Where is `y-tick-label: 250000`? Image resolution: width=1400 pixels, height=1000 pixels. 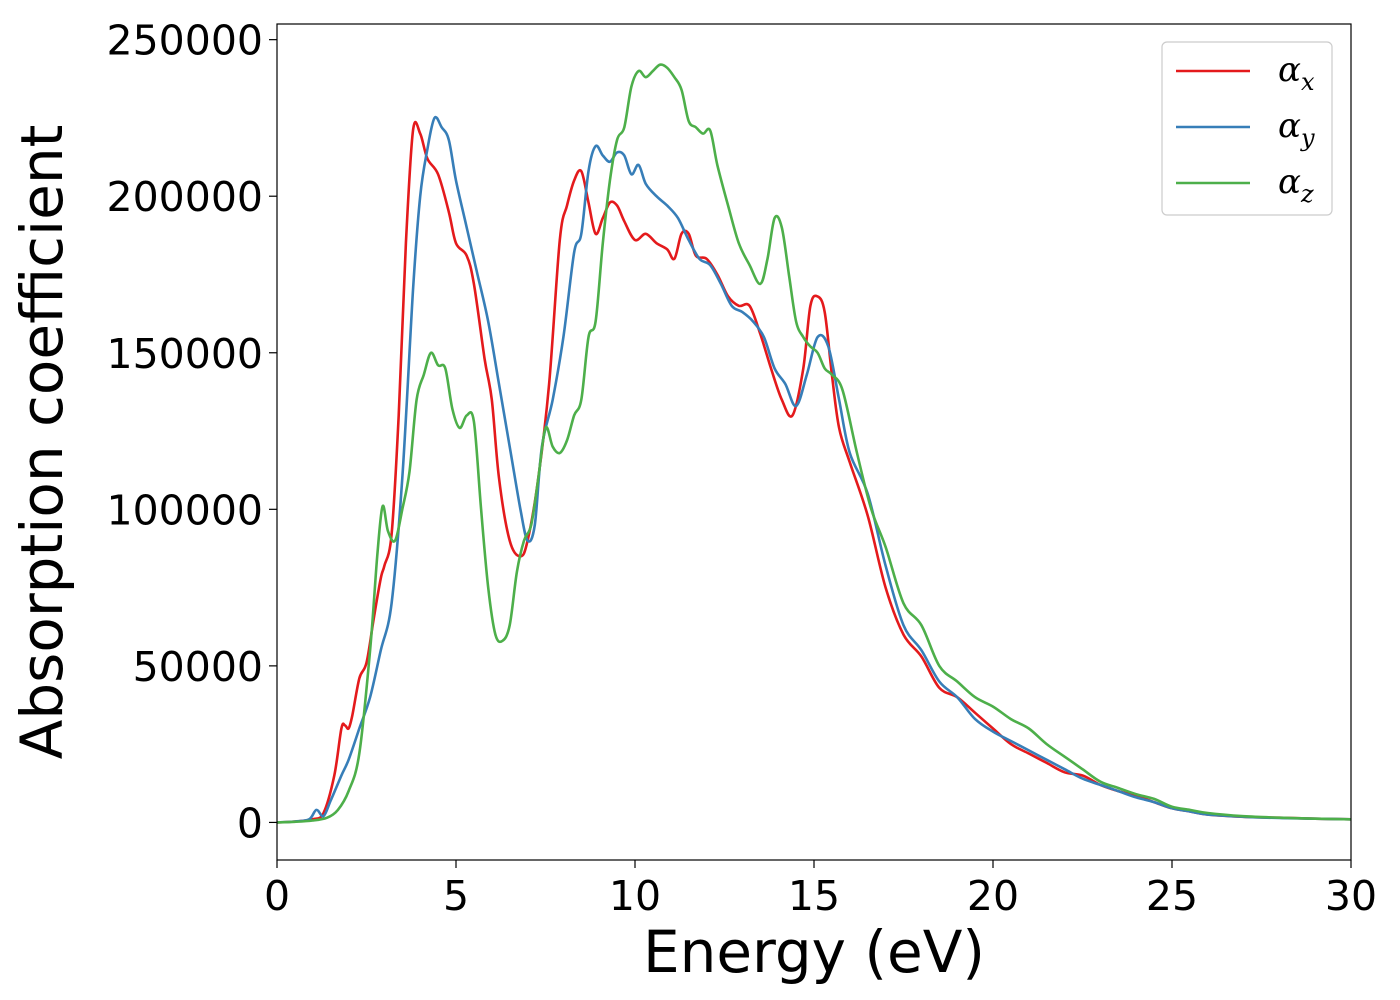
y-tick-label: 250000 is located at coordinates (184, 41).